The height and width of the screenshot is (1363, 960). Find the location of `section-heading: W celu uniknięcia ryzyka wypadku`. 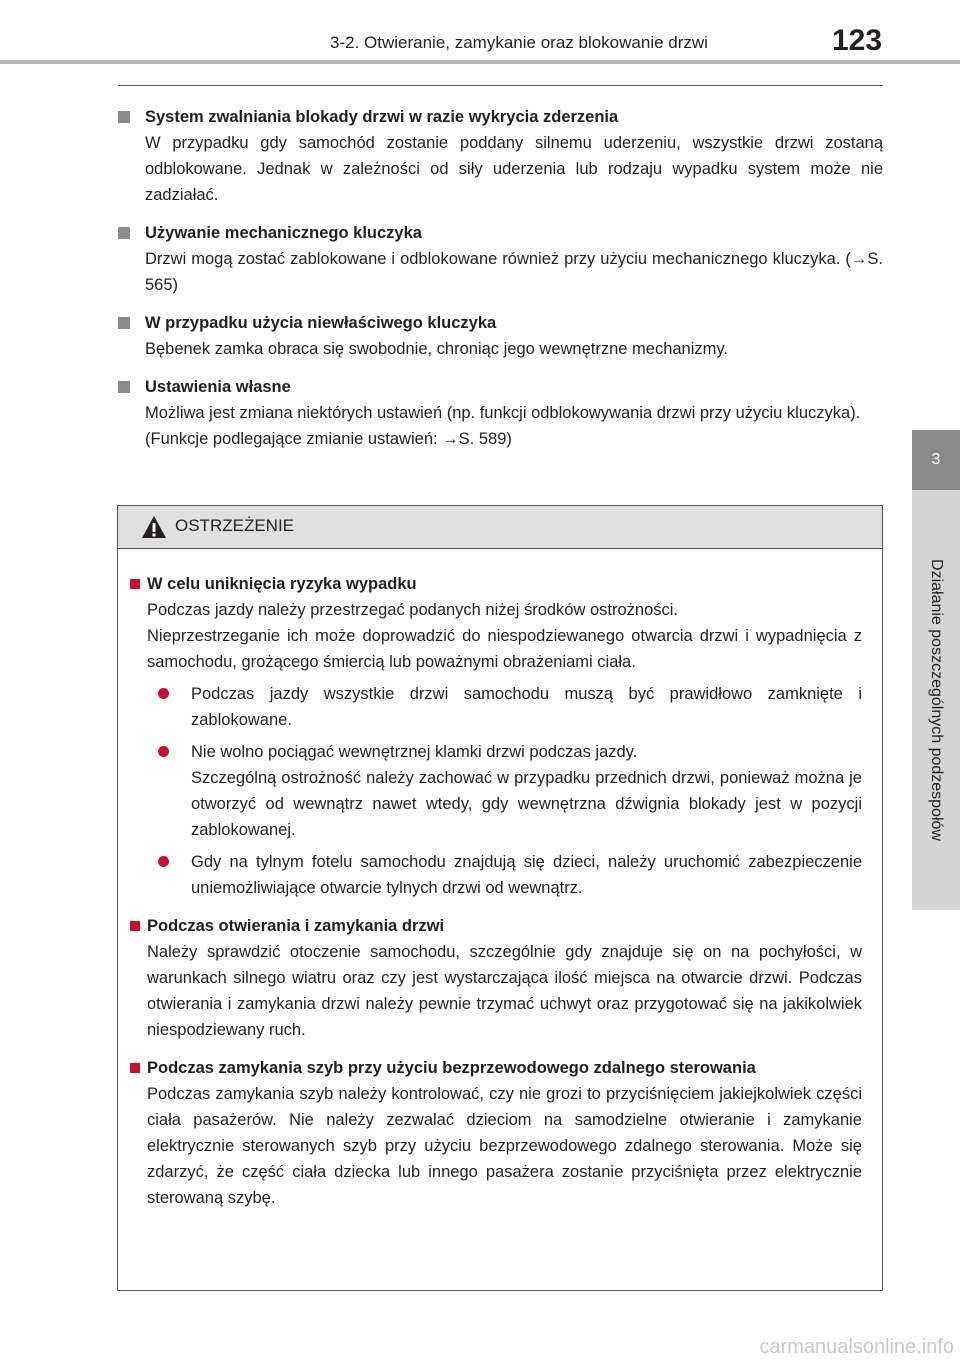

section-heading: W celu uniknięcia ryzyka wypadku is located at coordinates (496, 584).